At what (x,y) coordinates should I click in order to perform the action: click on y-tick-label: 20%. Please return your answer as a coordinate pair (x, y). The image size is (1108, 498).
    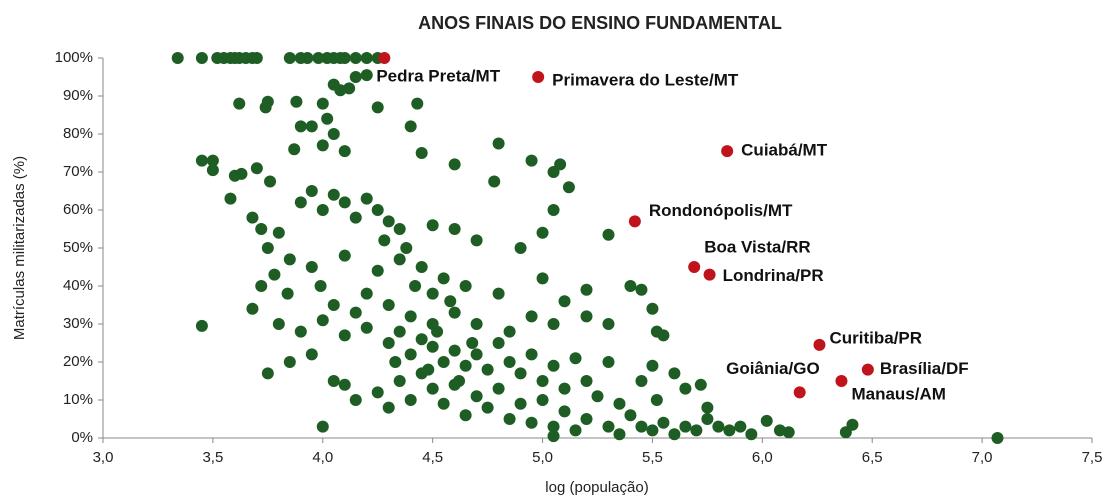
    Looking at the image, I should click on (78, 361).